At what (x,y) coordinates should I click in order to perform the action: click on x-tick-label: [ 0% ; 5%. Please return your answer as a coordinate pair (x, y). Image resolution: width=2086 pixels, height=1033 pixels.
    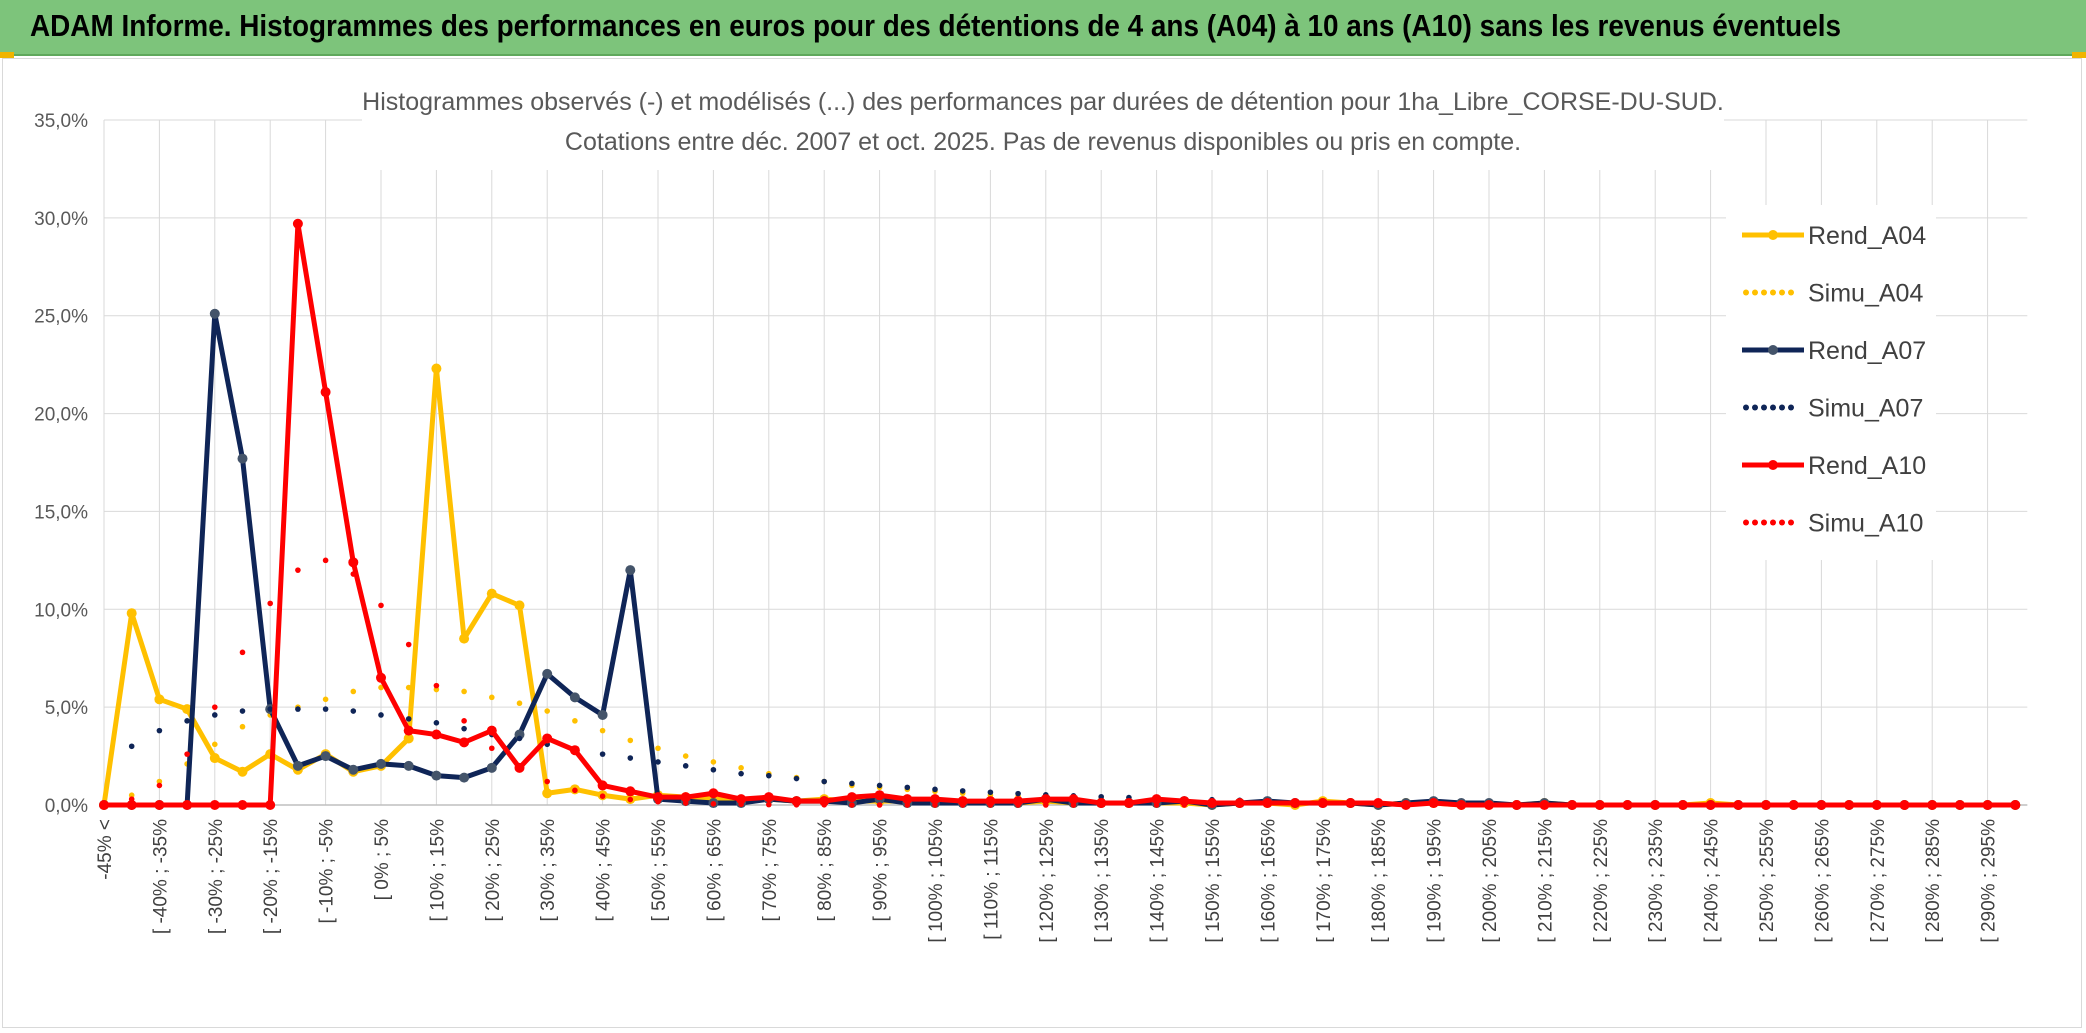
    Looking at the image, I should click on (382, 859).